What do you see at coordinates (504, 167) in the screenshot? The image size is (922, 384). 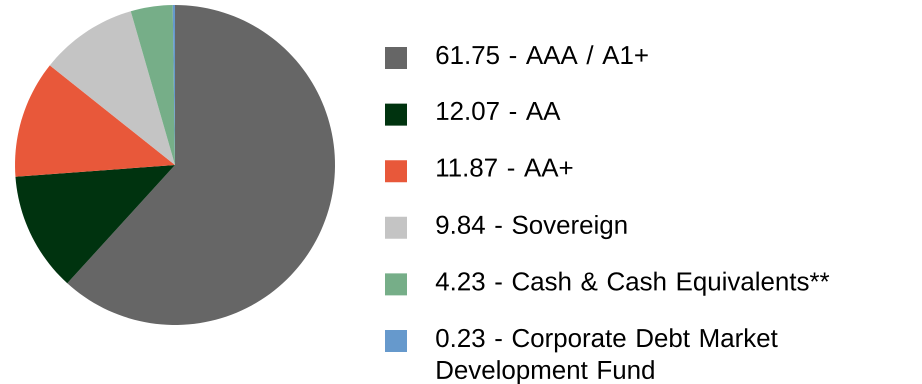 I see `legend-label: 11.87 - AA+` at bounding box center [504, 167].